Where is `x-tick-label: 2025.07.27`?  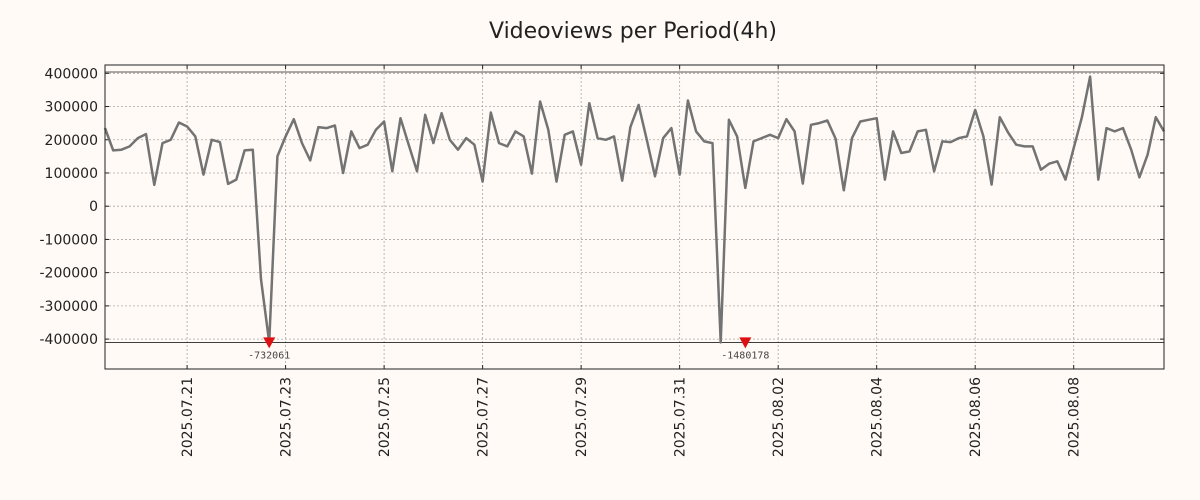
x-tick-label: 2025.07.27 is located at coordinates (484, 417).